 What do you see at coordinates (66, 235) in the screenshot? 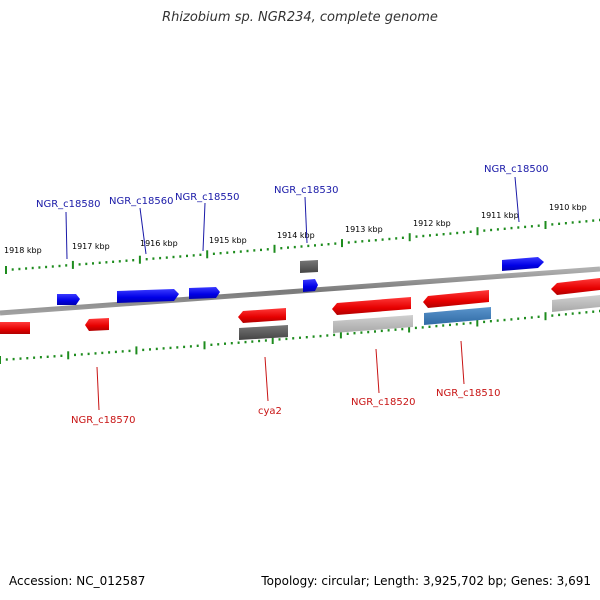
I see `leader-NGR_c18580` at bounding box center [66, 235].